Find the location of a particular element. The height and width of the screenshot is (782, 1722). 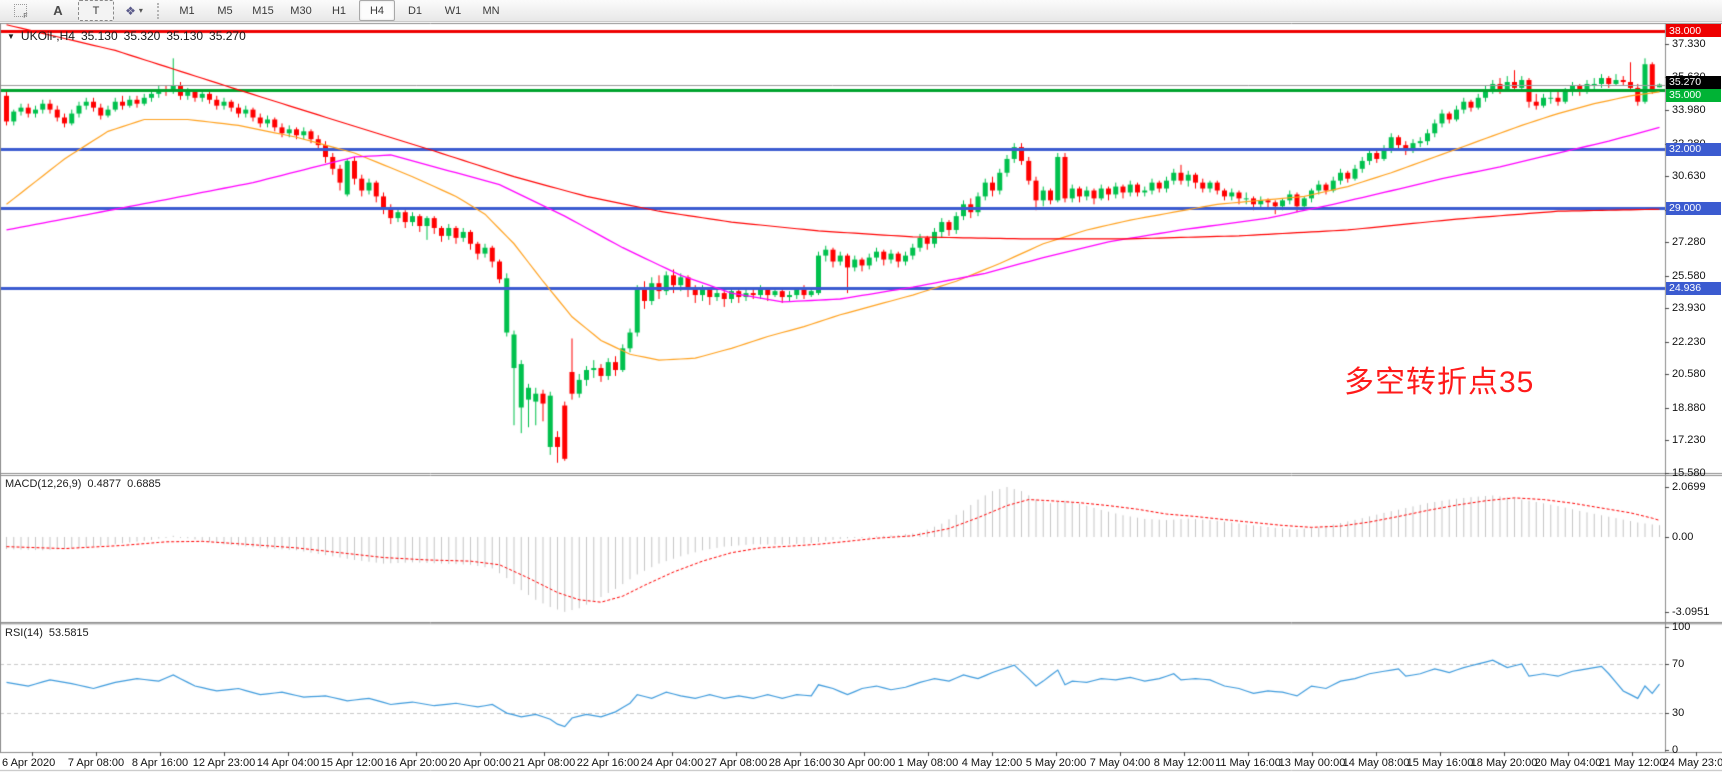

time-tick-label: 7 Apr 08:00 is located at coordinates (96, 763).